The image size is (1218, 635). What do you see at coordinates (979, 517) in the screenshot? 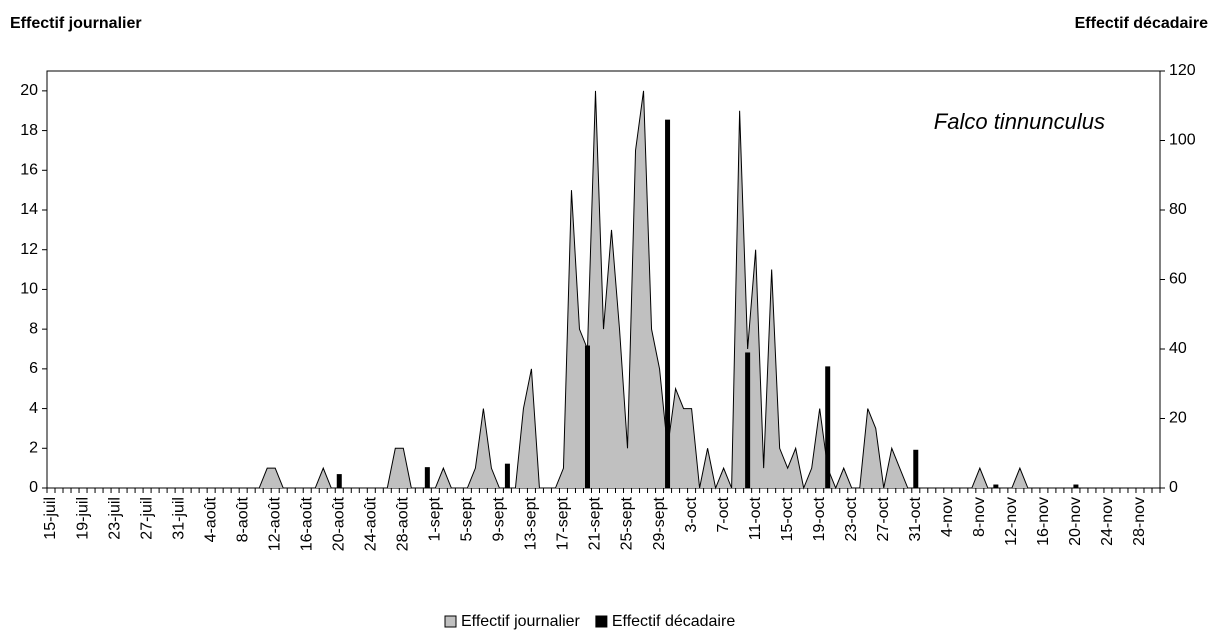
I see `x-tick-label: 8-nov` at bounding box center [979, 517].